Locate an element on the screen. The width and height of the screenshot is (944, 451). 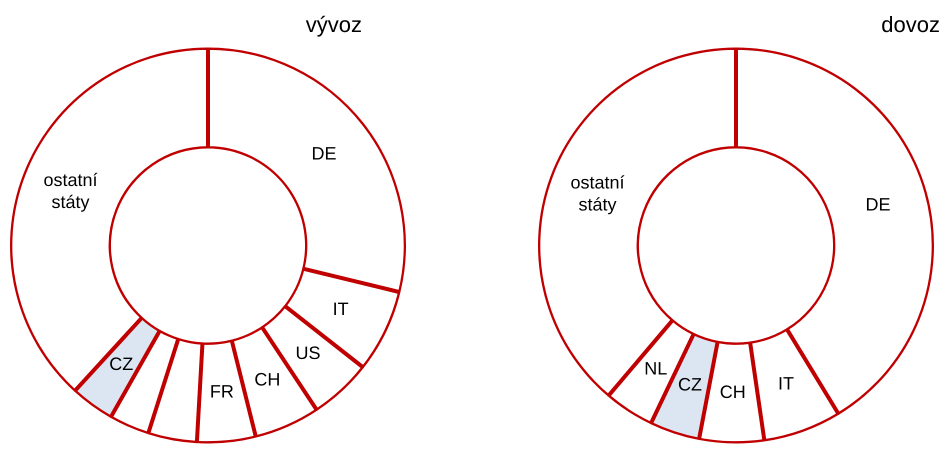
chart-title: vývoz is located at coordinates (334, 25).